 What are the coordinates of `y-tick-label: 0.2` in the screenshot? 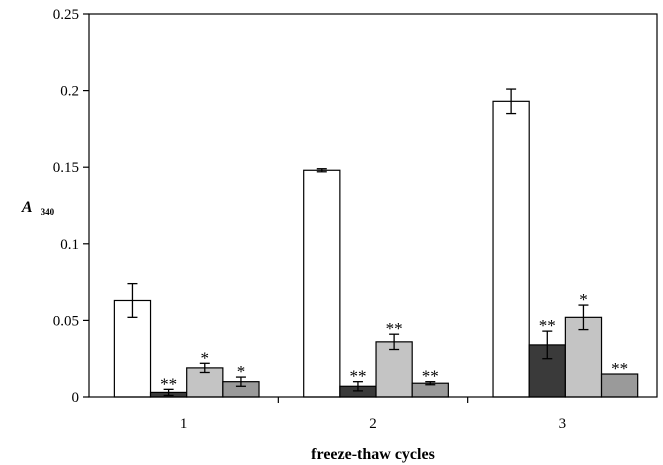 It's located at (69, 92).